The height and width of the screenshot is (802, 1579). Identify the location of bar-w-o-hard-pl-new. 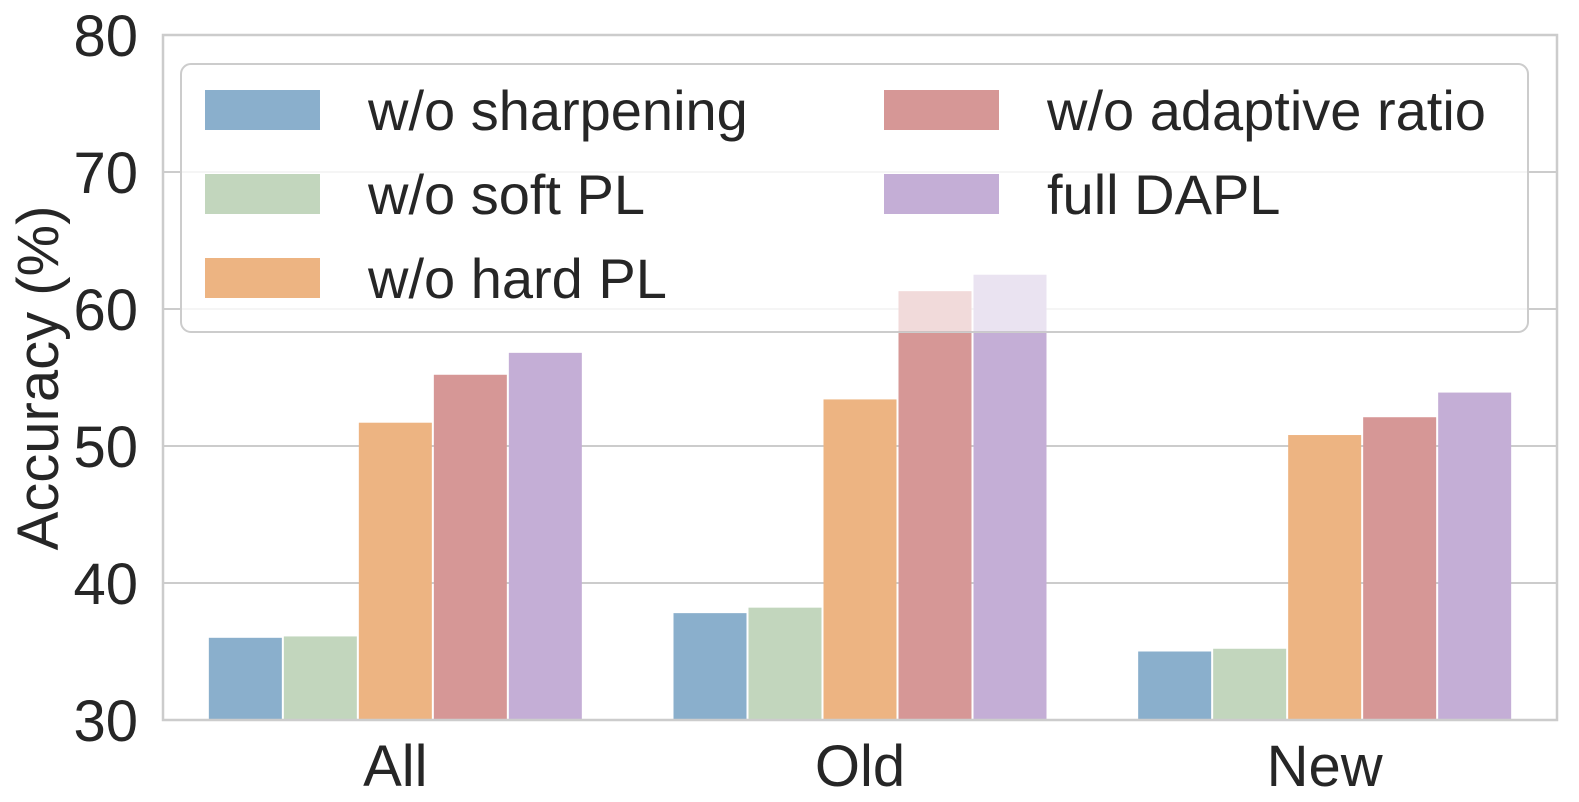
(1325, 577).